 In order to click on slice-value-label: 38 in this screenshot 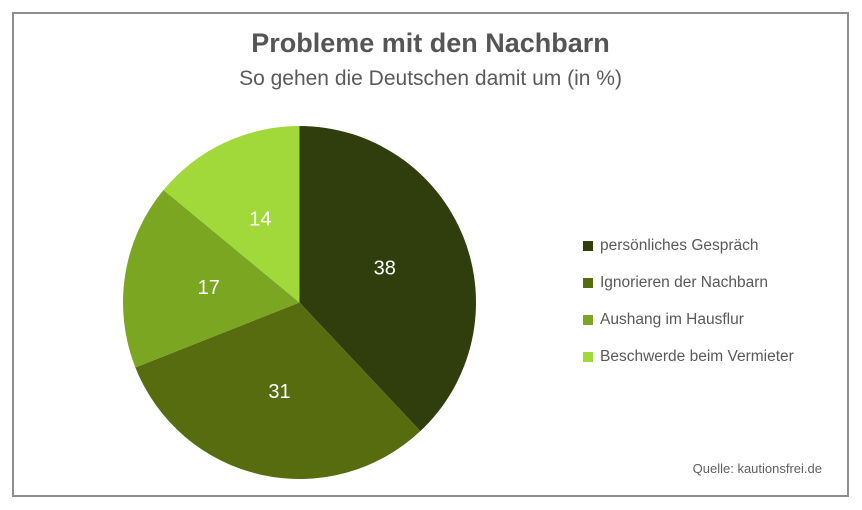, I will do `click(385, 269)`.